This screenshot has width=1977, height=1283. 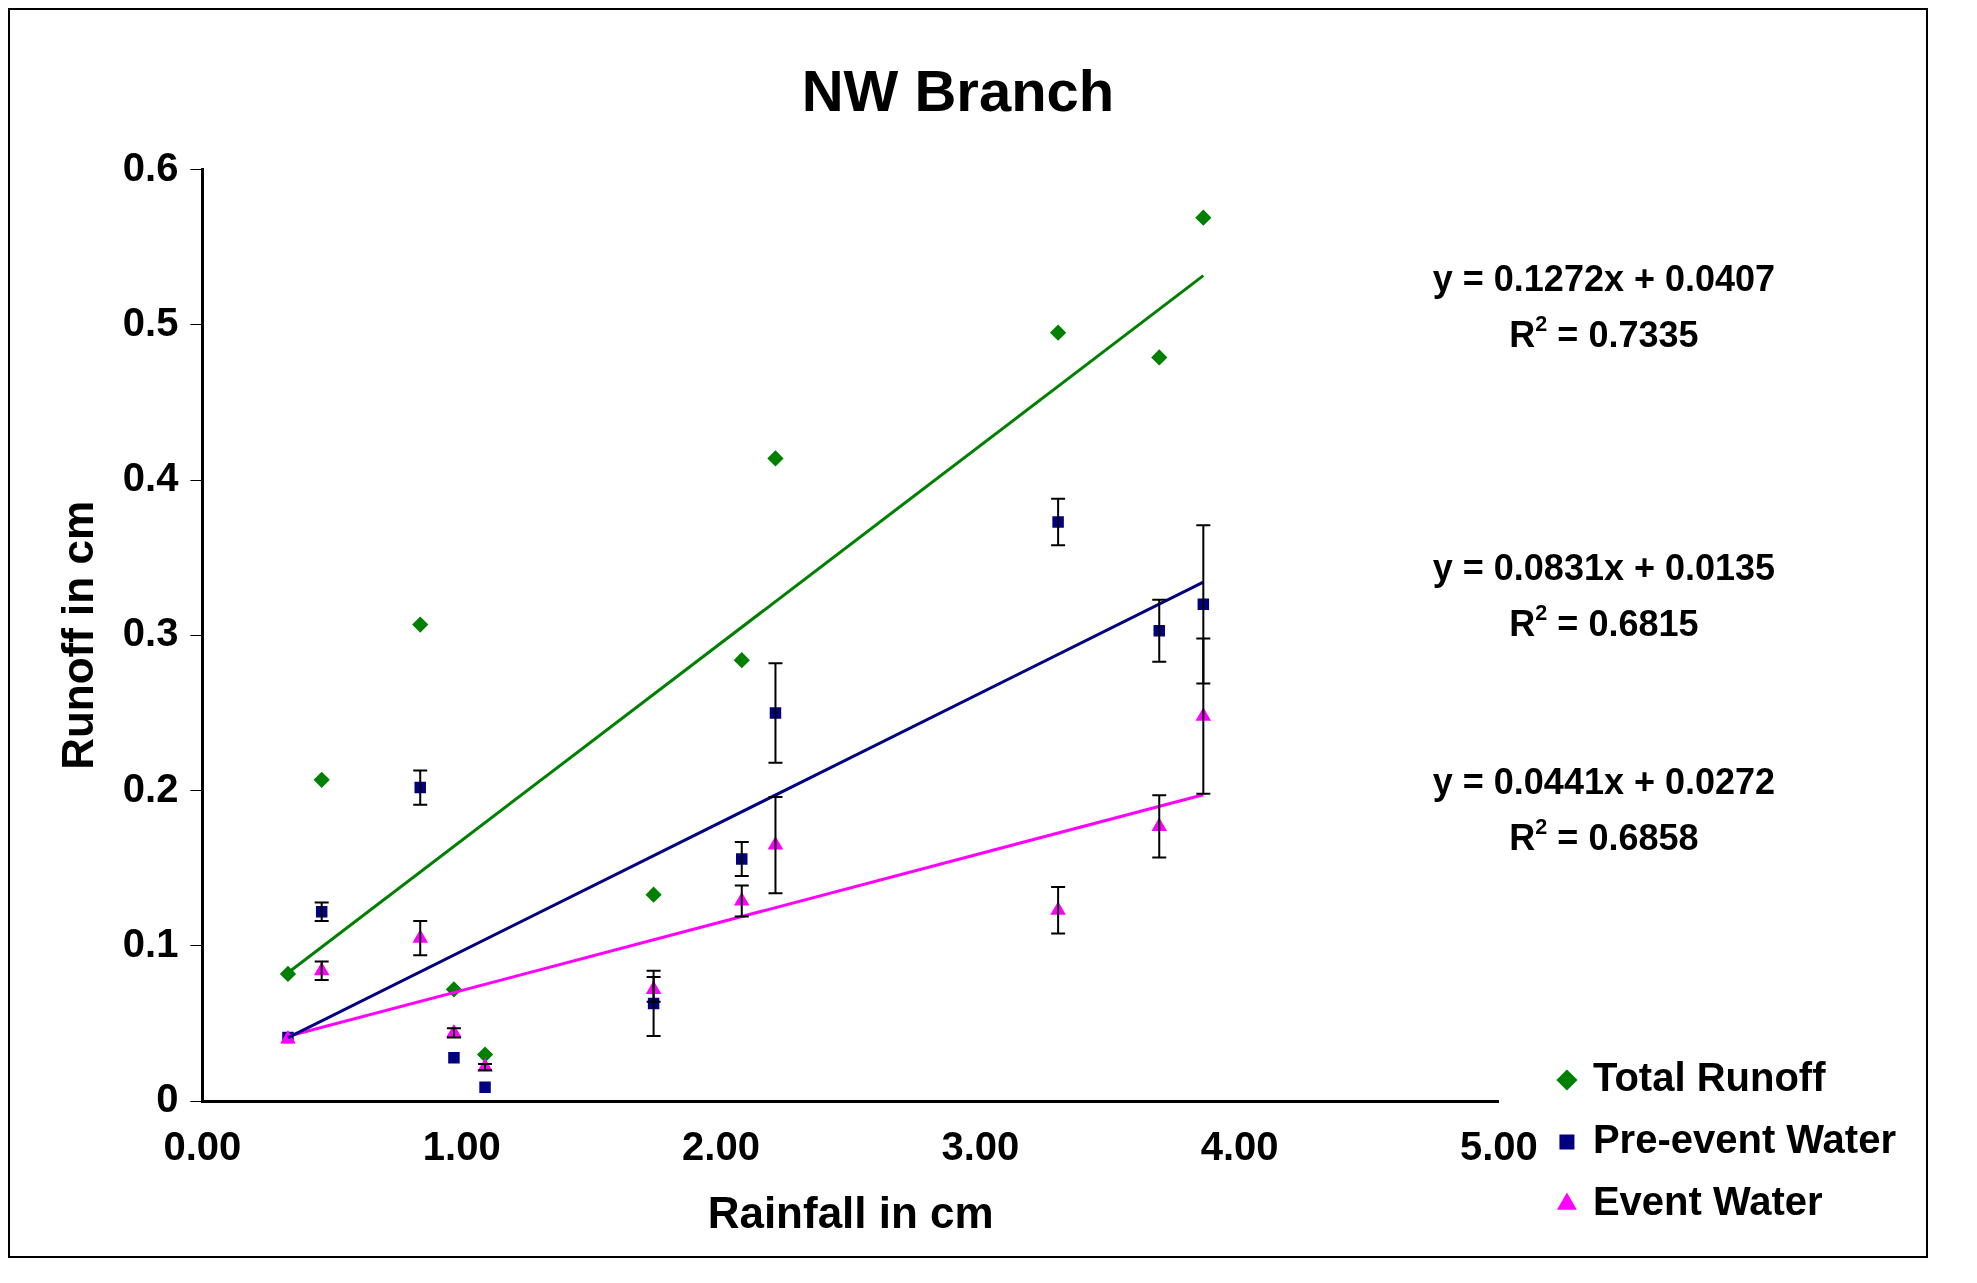 What do you see at coordinates (150, 321) in the screenshot?
I see `y-tick-label: 0.5` at bounding box center [150, 321].